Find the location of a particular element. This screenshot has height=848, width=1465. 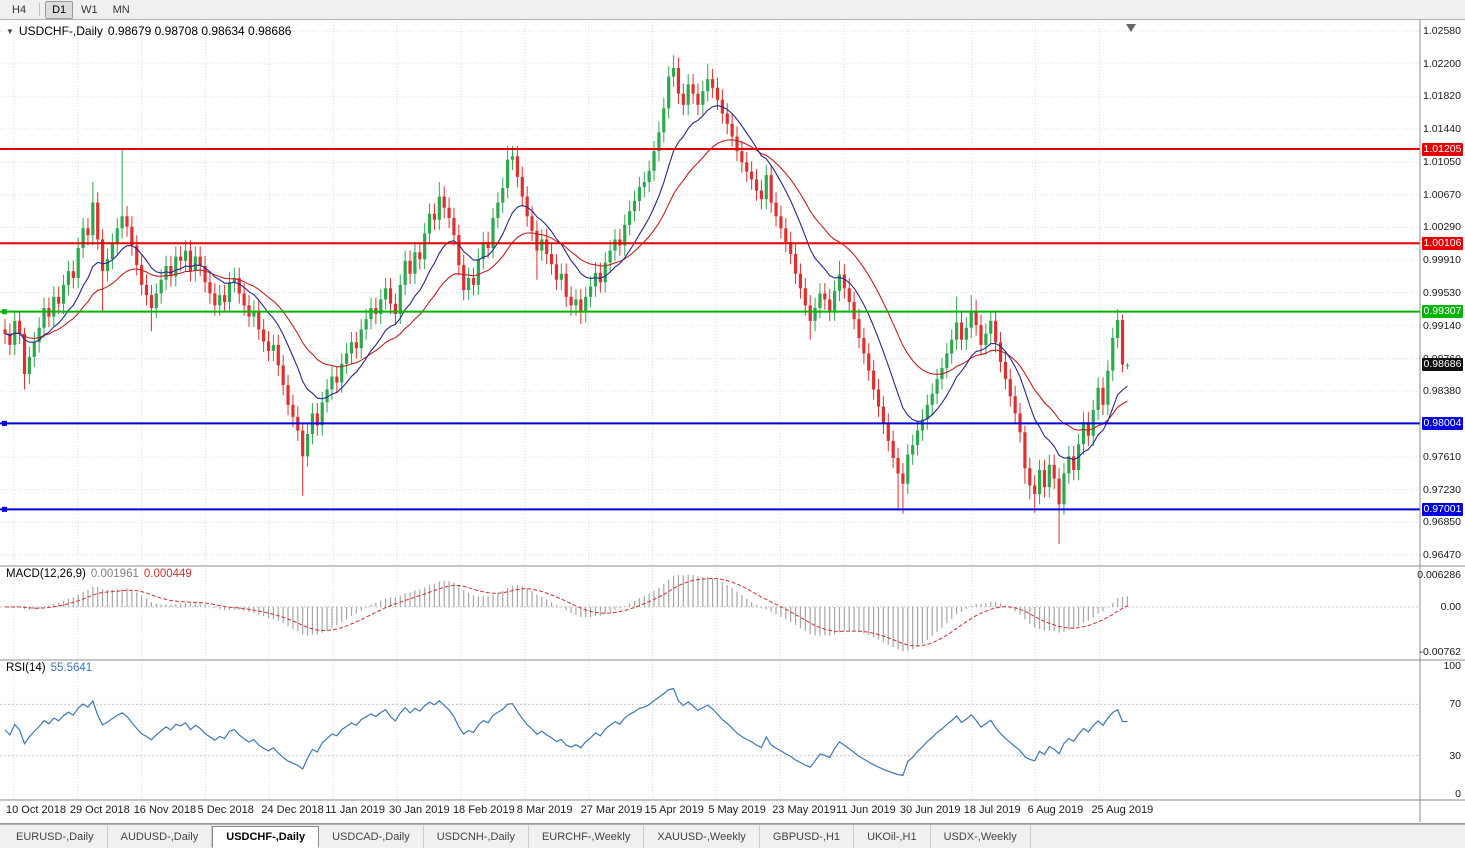

price-axis-tick: 0.99530 is located at coordinates (1442, 292).